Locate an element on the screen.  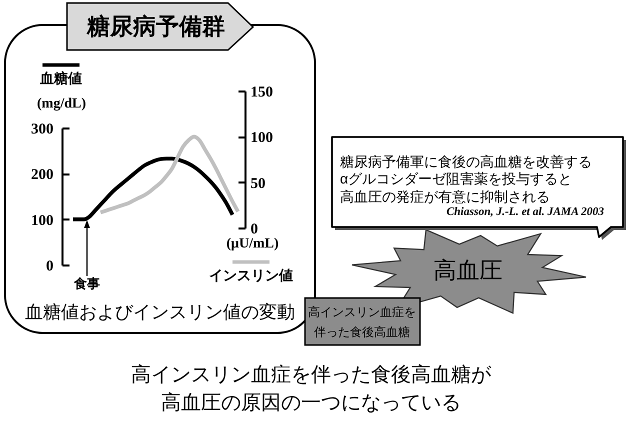
text: 高インスリン血症を伴った食後高血糖が高血圧の原因の一つになっている is located at coordinates (311, 389).